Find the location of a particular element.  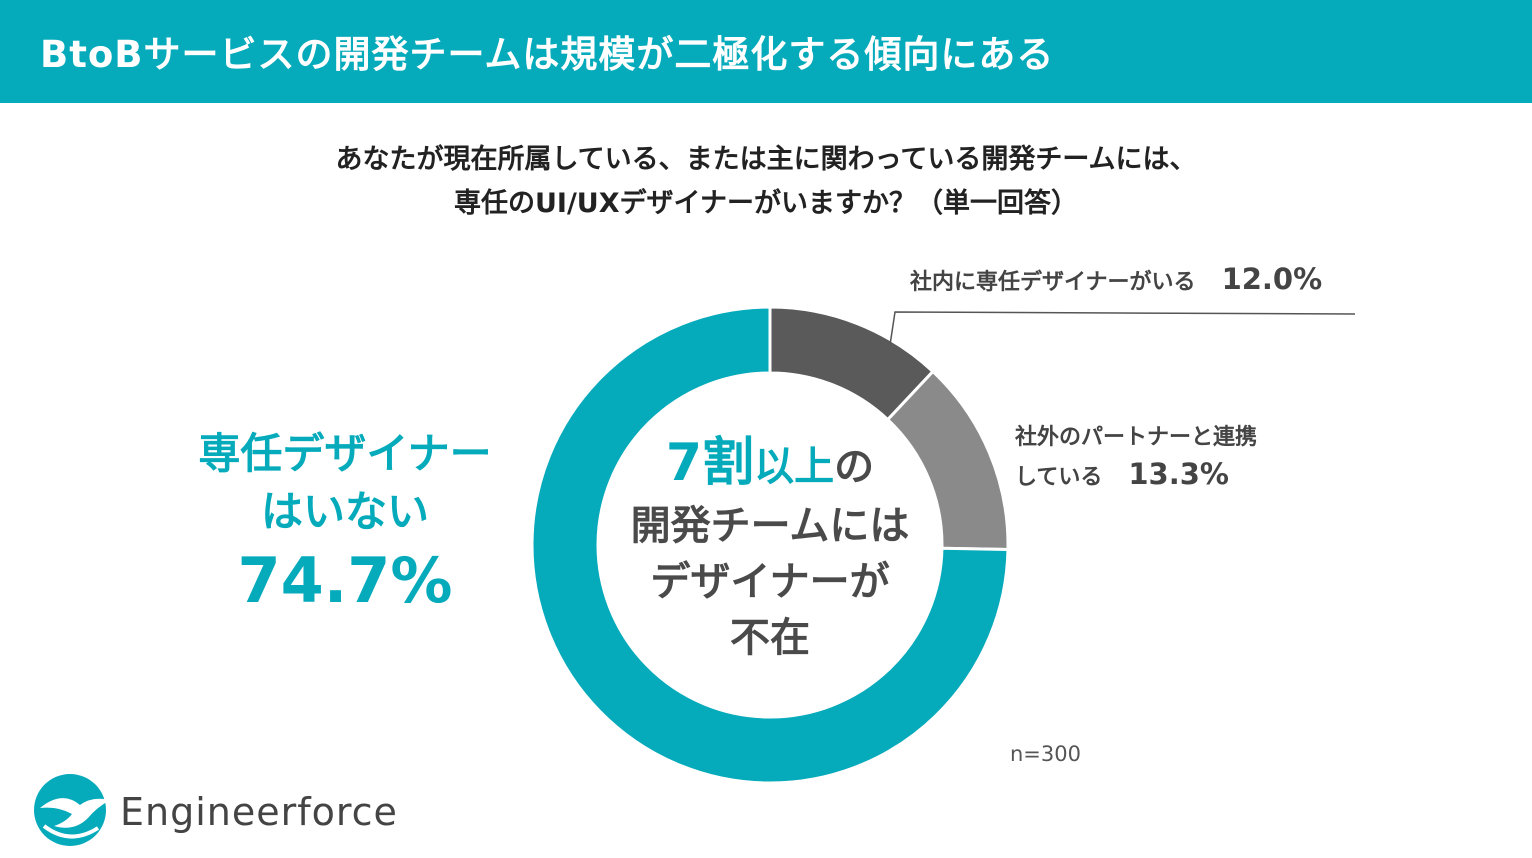

no-designer-label-line-2: はいない is located at coordinates (344, 511).